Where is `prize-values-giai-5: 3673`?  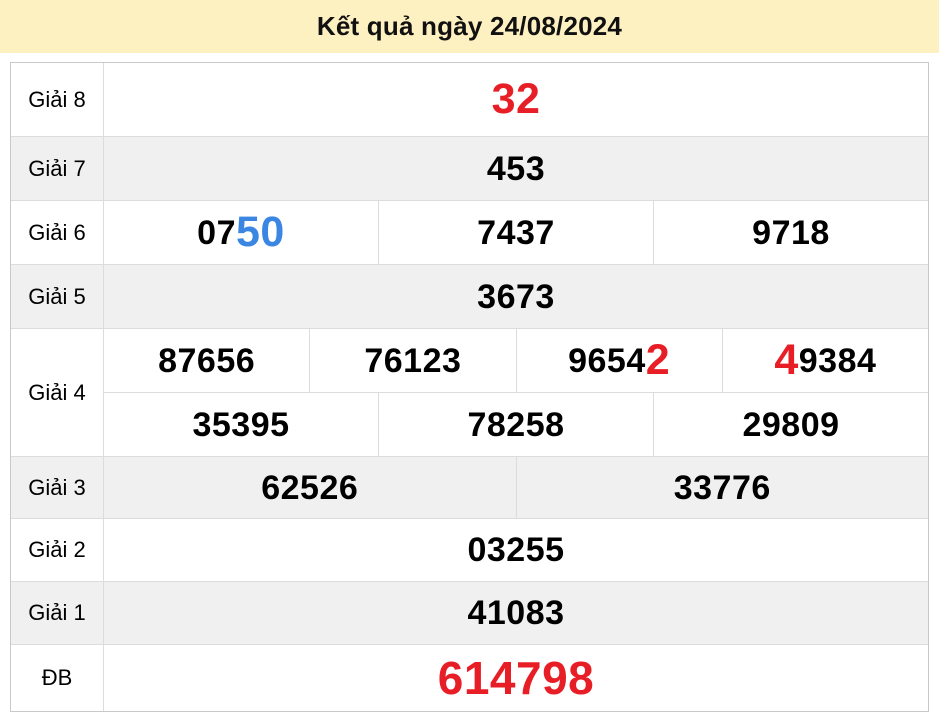
prize-values-giai-5: 3673 is located at coordinates (516, 296).